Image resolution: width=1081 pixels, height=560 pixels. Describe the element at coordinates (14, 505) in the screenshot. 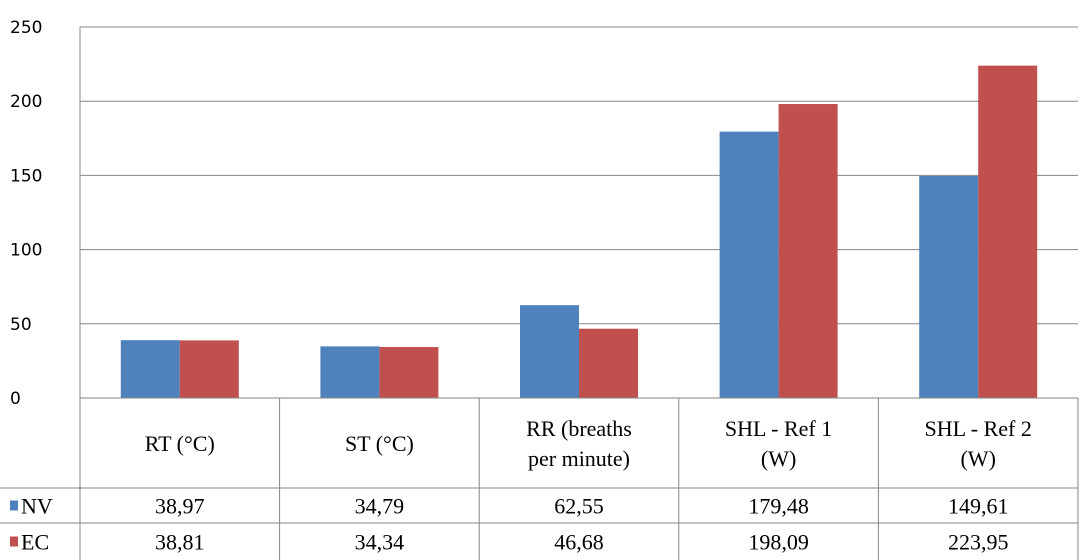

I see `legend-key-nv` at that location.